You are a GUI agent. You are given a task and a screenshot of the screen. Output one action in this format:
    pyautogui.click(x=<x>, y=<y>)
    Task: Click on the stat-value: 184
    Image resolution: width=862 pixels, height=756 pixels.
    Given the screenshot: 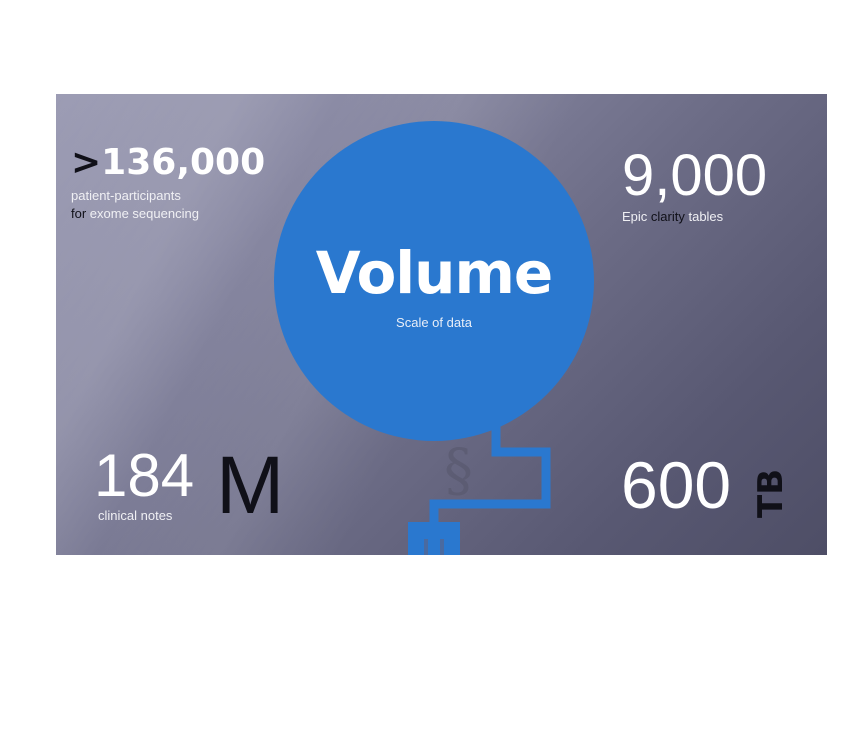 What is the action you would take?
    pyautogui.click(x=144, y=475)
    